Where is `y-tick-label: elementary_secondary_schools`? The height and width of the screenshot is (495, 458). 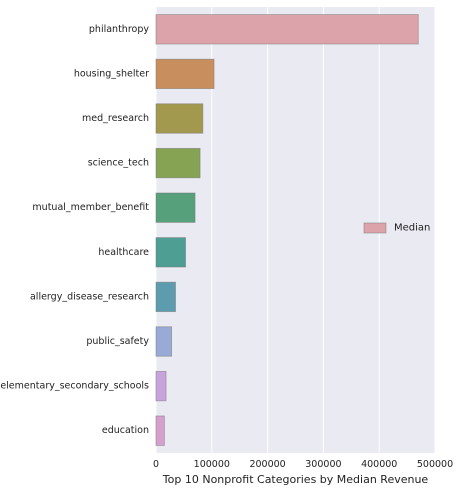
y-tick-label: elementary_secondary_schools is located at coordinates (74, 386).